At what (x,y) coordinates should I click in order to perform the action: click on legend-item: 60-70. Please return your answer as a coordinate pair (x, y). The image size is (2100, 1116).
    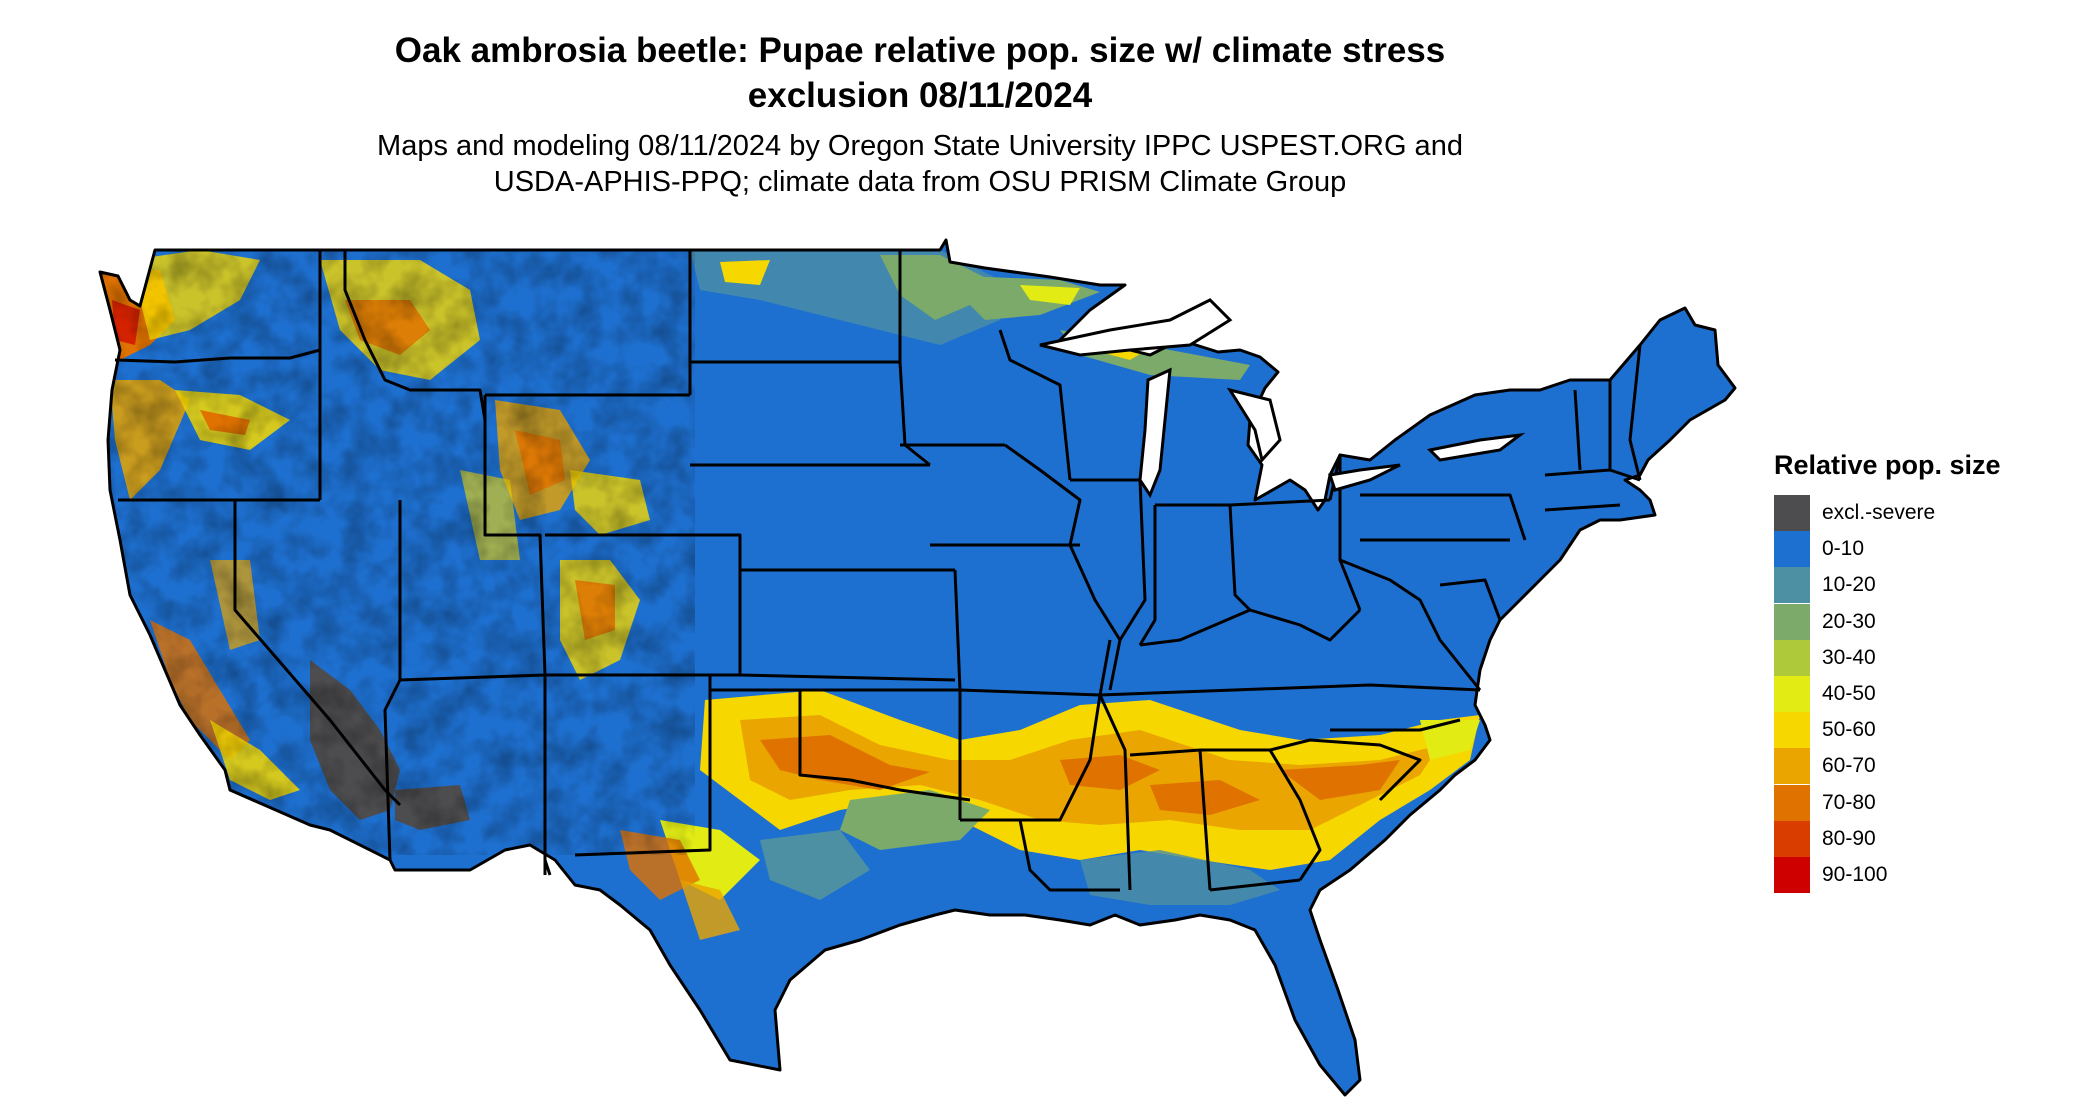
    Looking at the image, I should click on (1887, 766).